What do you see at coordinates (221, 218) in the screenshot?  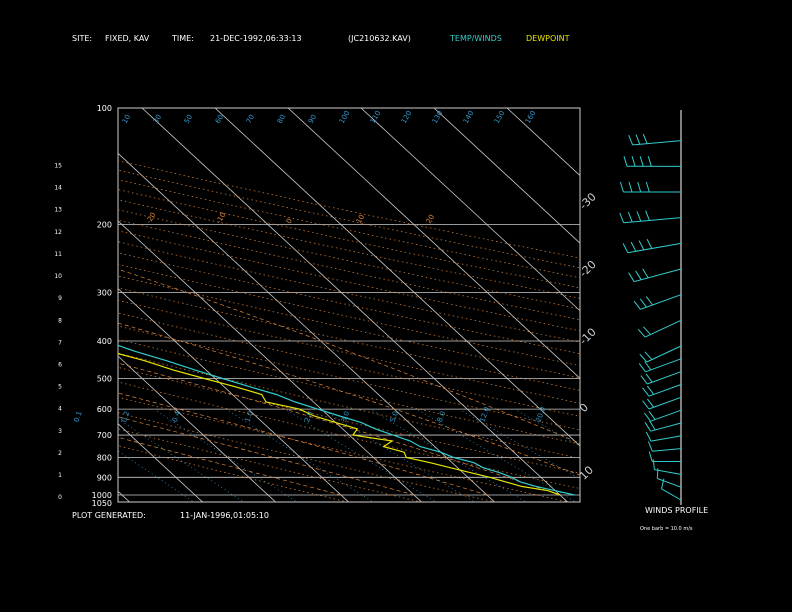 I see `moist-adiabat-label: -10` at bounding box center [221, 218].